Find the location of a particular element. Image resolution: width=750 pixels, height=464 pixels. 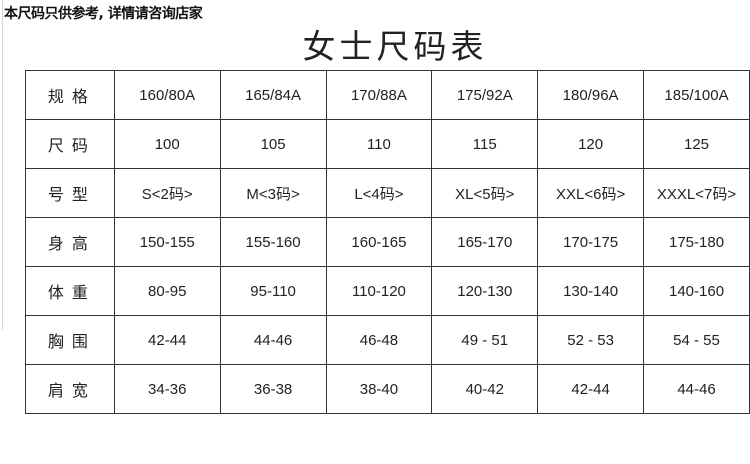

table-row: 肩宽 34-36 36-38 38-40 40-42 42-44 44-46 is located at coordinates (387, 389).